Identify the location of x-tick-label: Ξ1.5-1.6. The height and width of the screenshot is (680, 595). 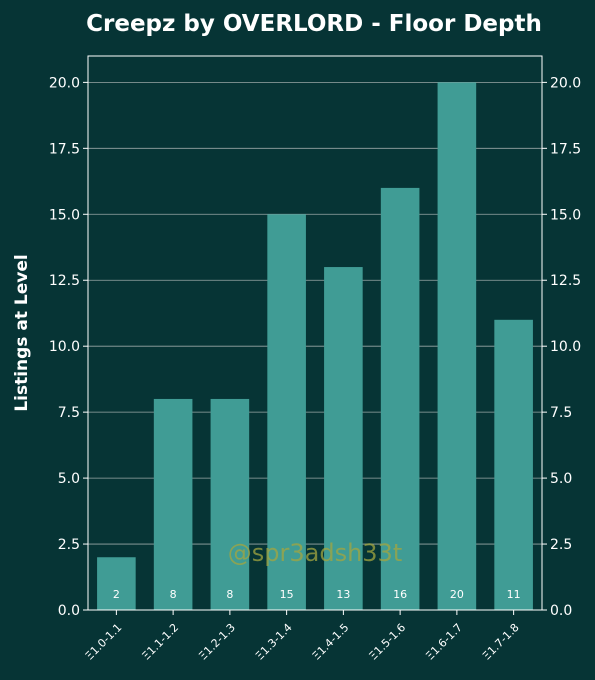
(388, 642).